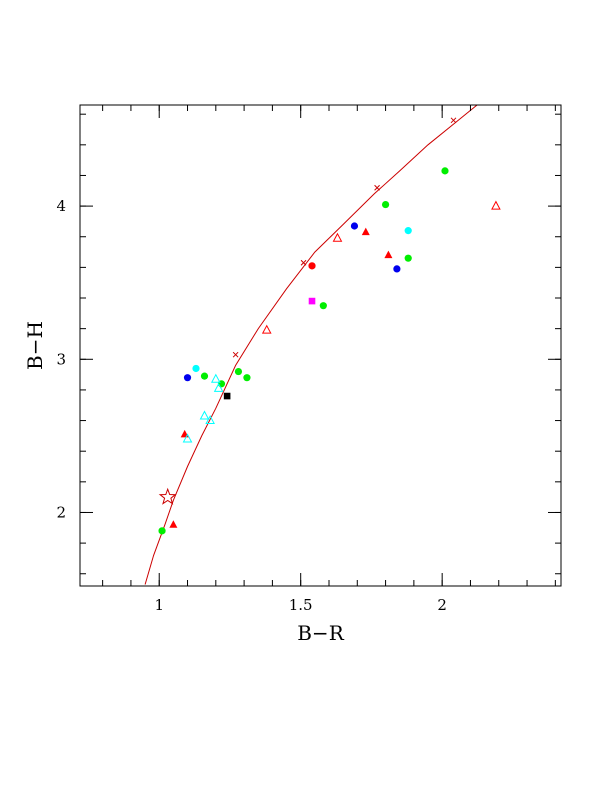  What do you see at coordinates (159, 605) in the screenshot?
I see `x-tick-label: 1` at bounding box center [159, 605].